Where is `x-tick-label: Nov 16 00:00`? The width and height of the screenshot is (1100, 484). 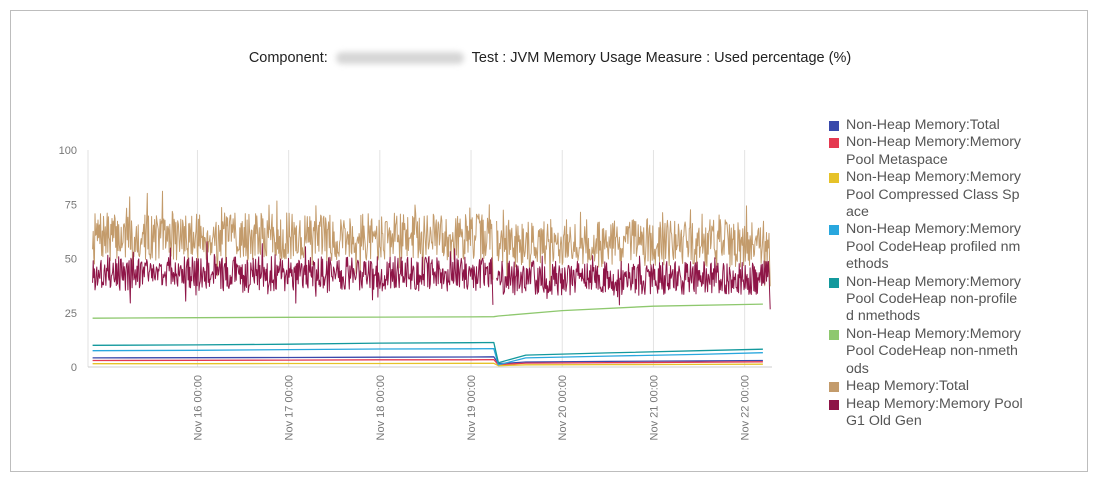 x-tick-label: Nov 16 00:00 is located at coordinates (198, 407).